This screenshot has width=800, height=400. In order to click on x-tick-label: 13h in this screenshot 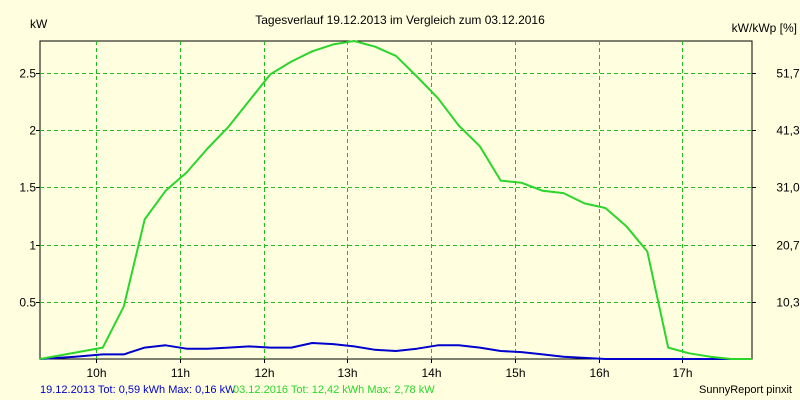, I will do `click(347, 373)`.